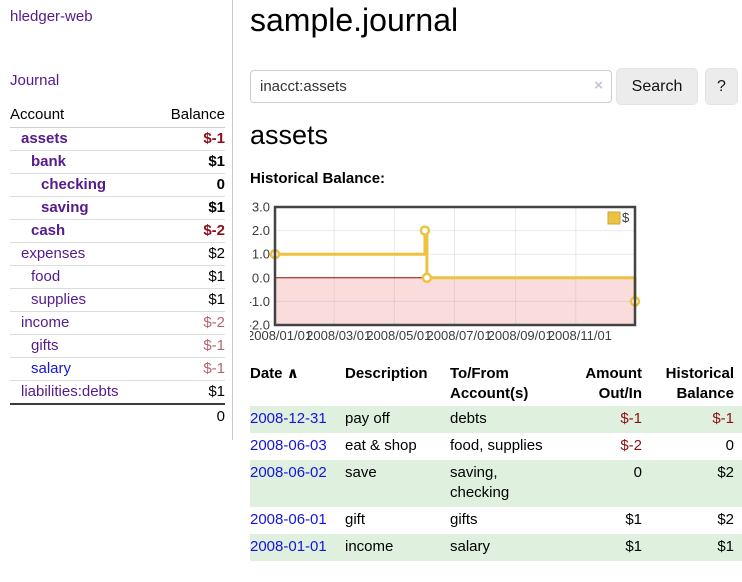  I want to click on account-link: bank, so click(49, 161).